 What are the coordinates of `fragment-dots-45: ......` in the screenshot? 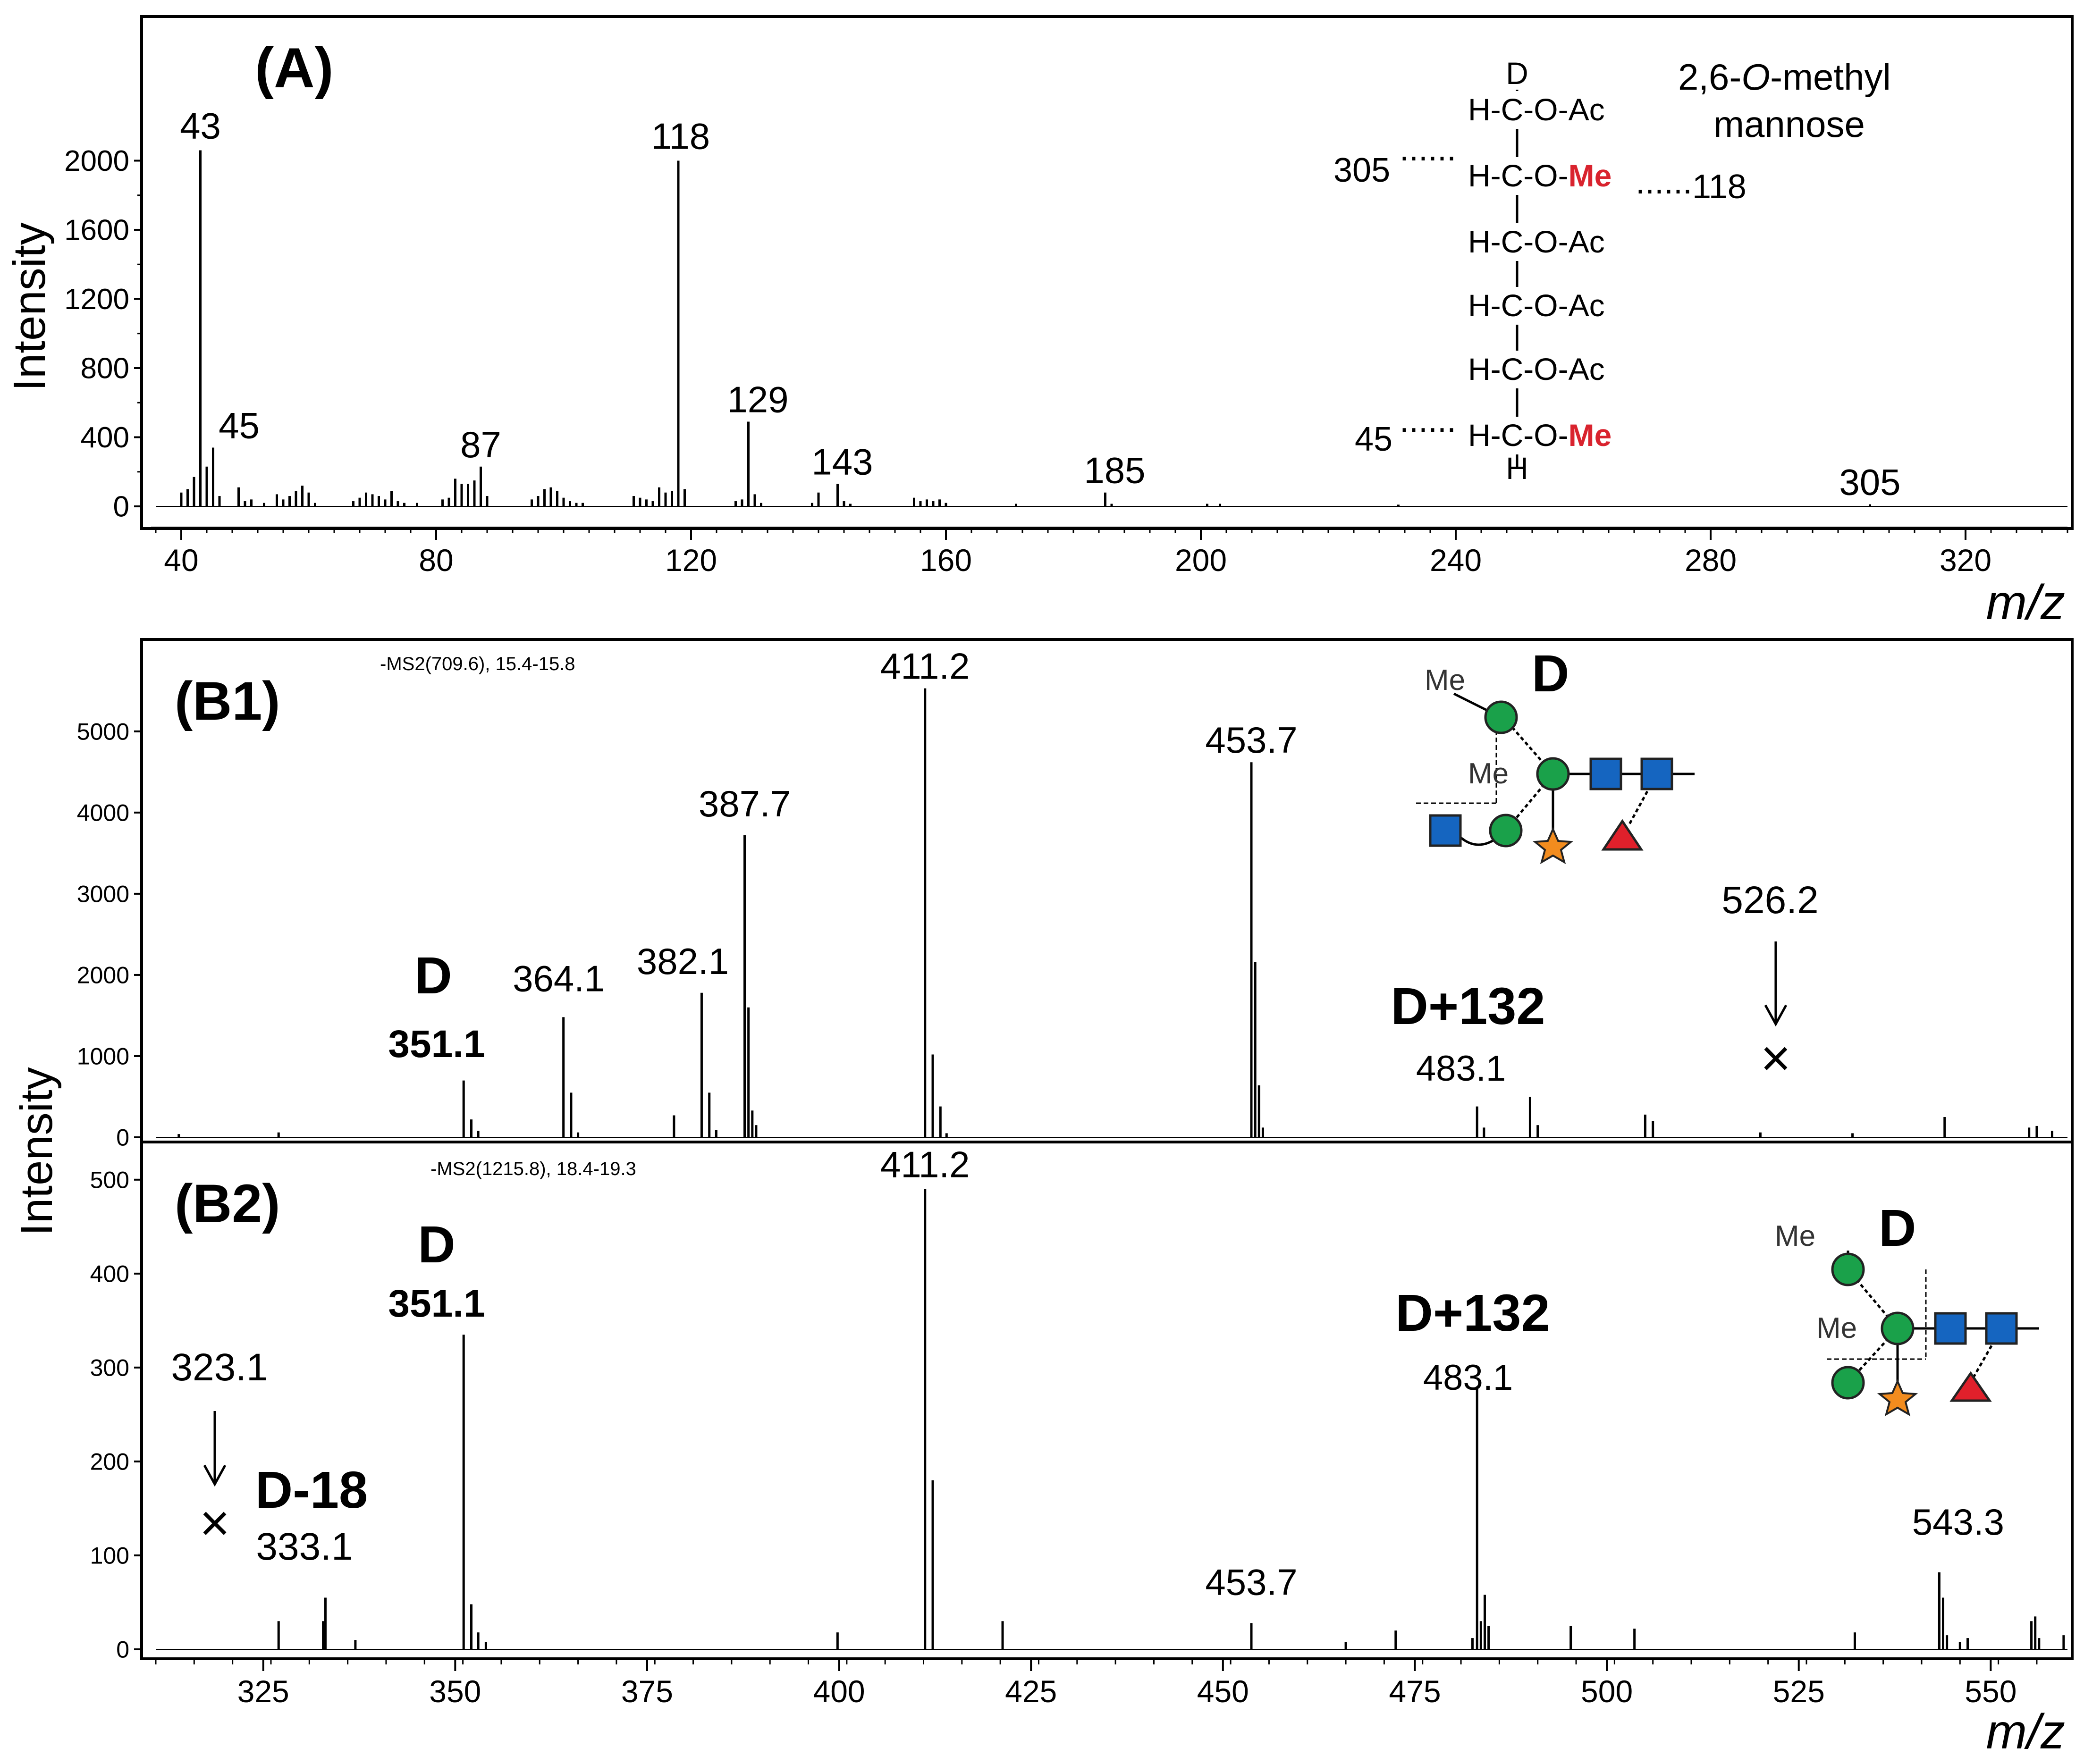 It's located at (1428, 420).